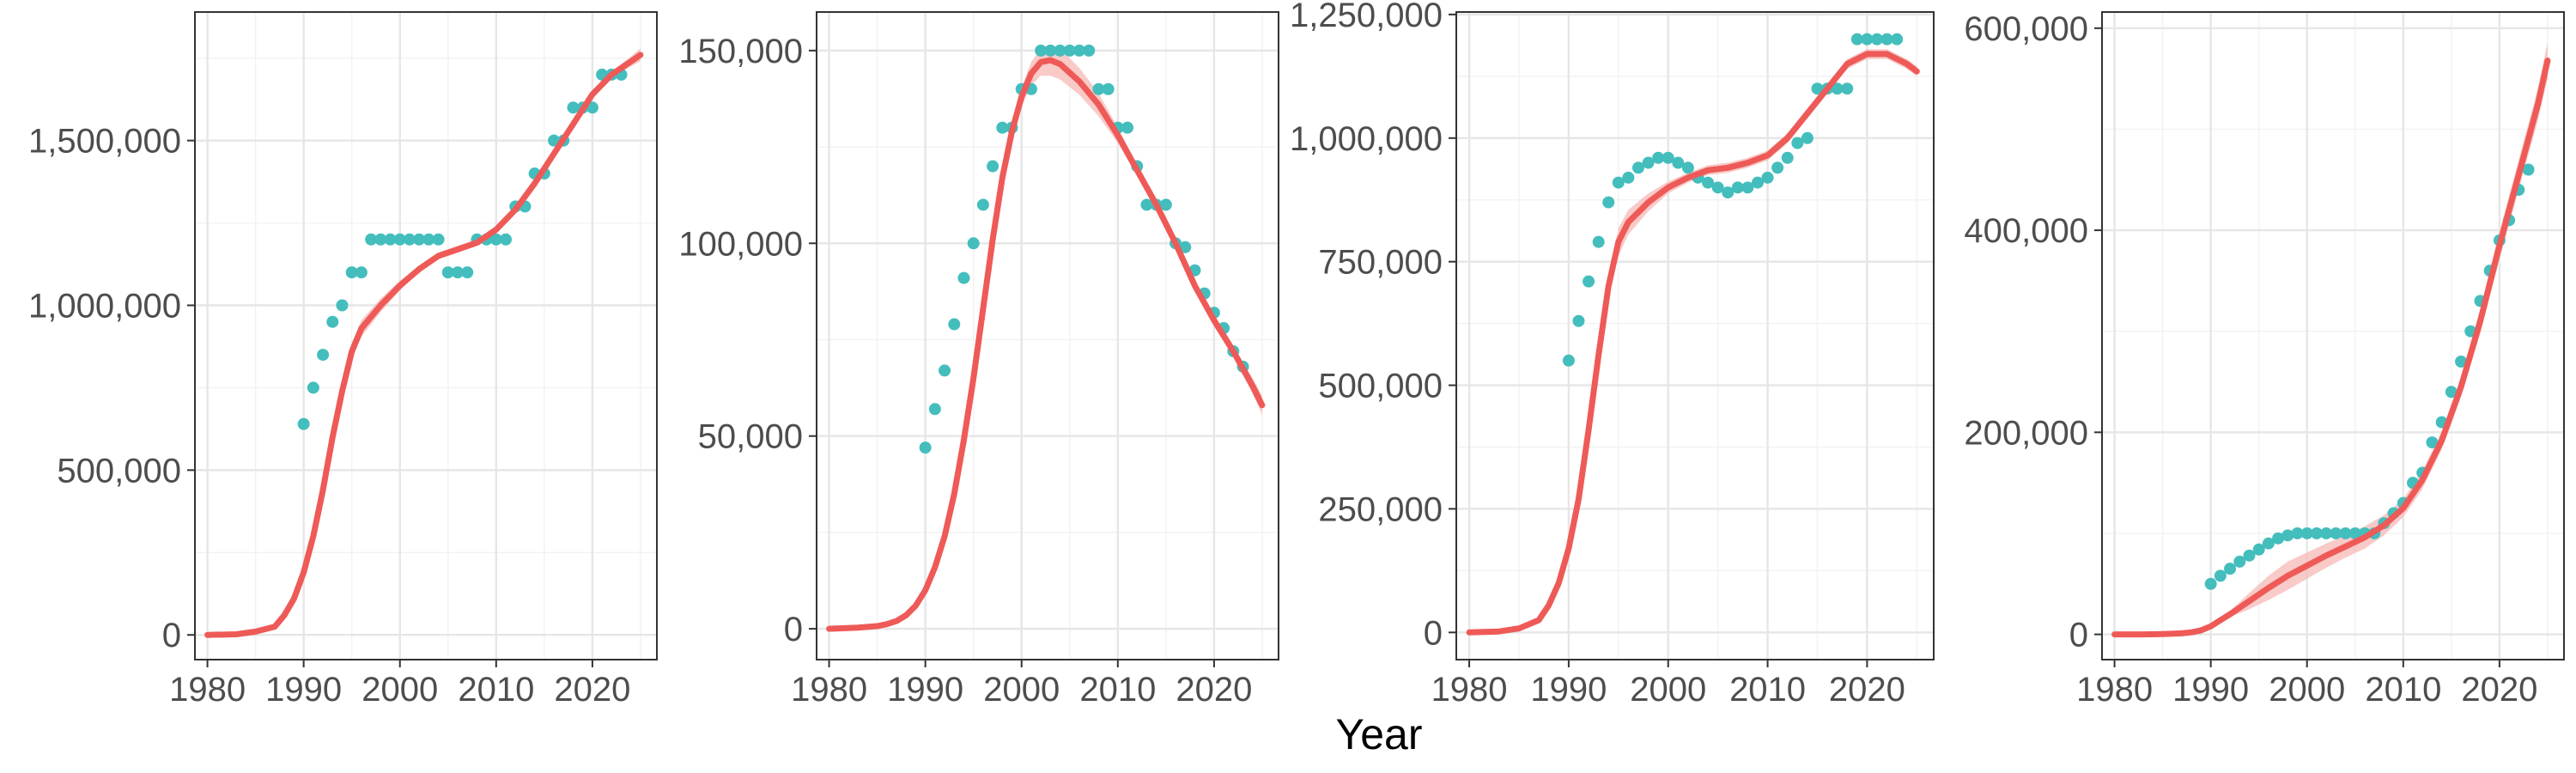 The height and width of the screenshot is (773, 2576). I want to click on data-point-2008, so click(1098, 88).